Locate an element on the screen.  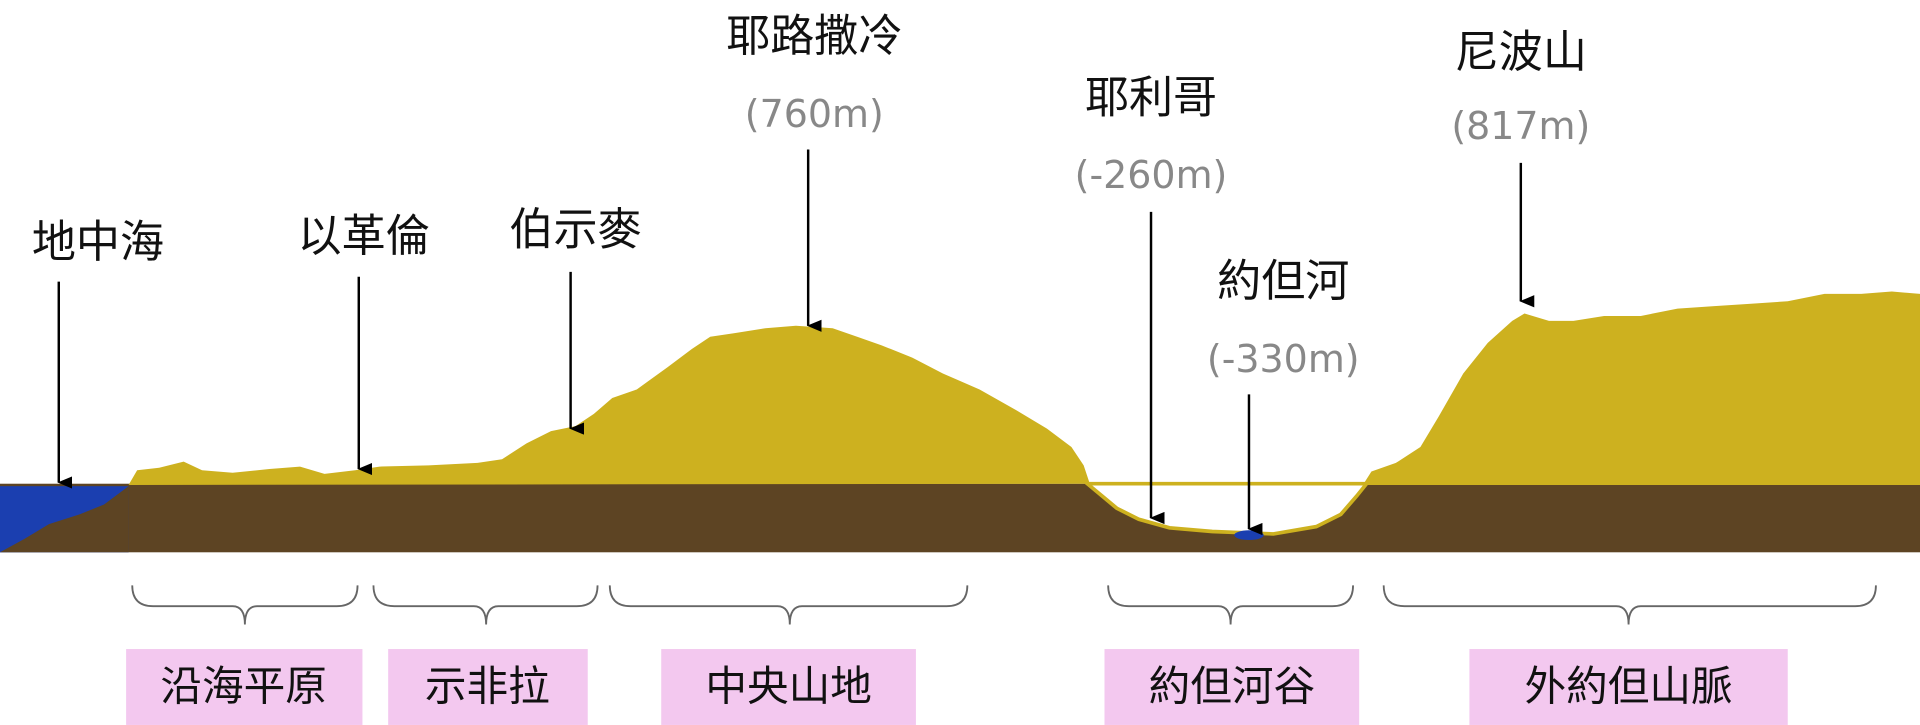
region-label: 外約但山脈 is located at coordinates (1629, 685).